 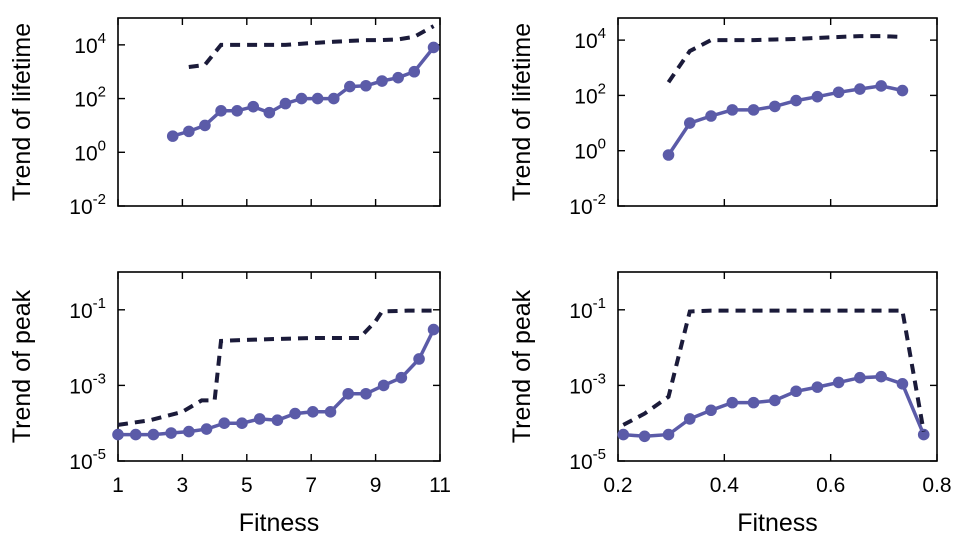 What do you see at coordinates (183, 485) in the screenshot?
I see `x-tick-label: 3` at bounding box center [183, 485].